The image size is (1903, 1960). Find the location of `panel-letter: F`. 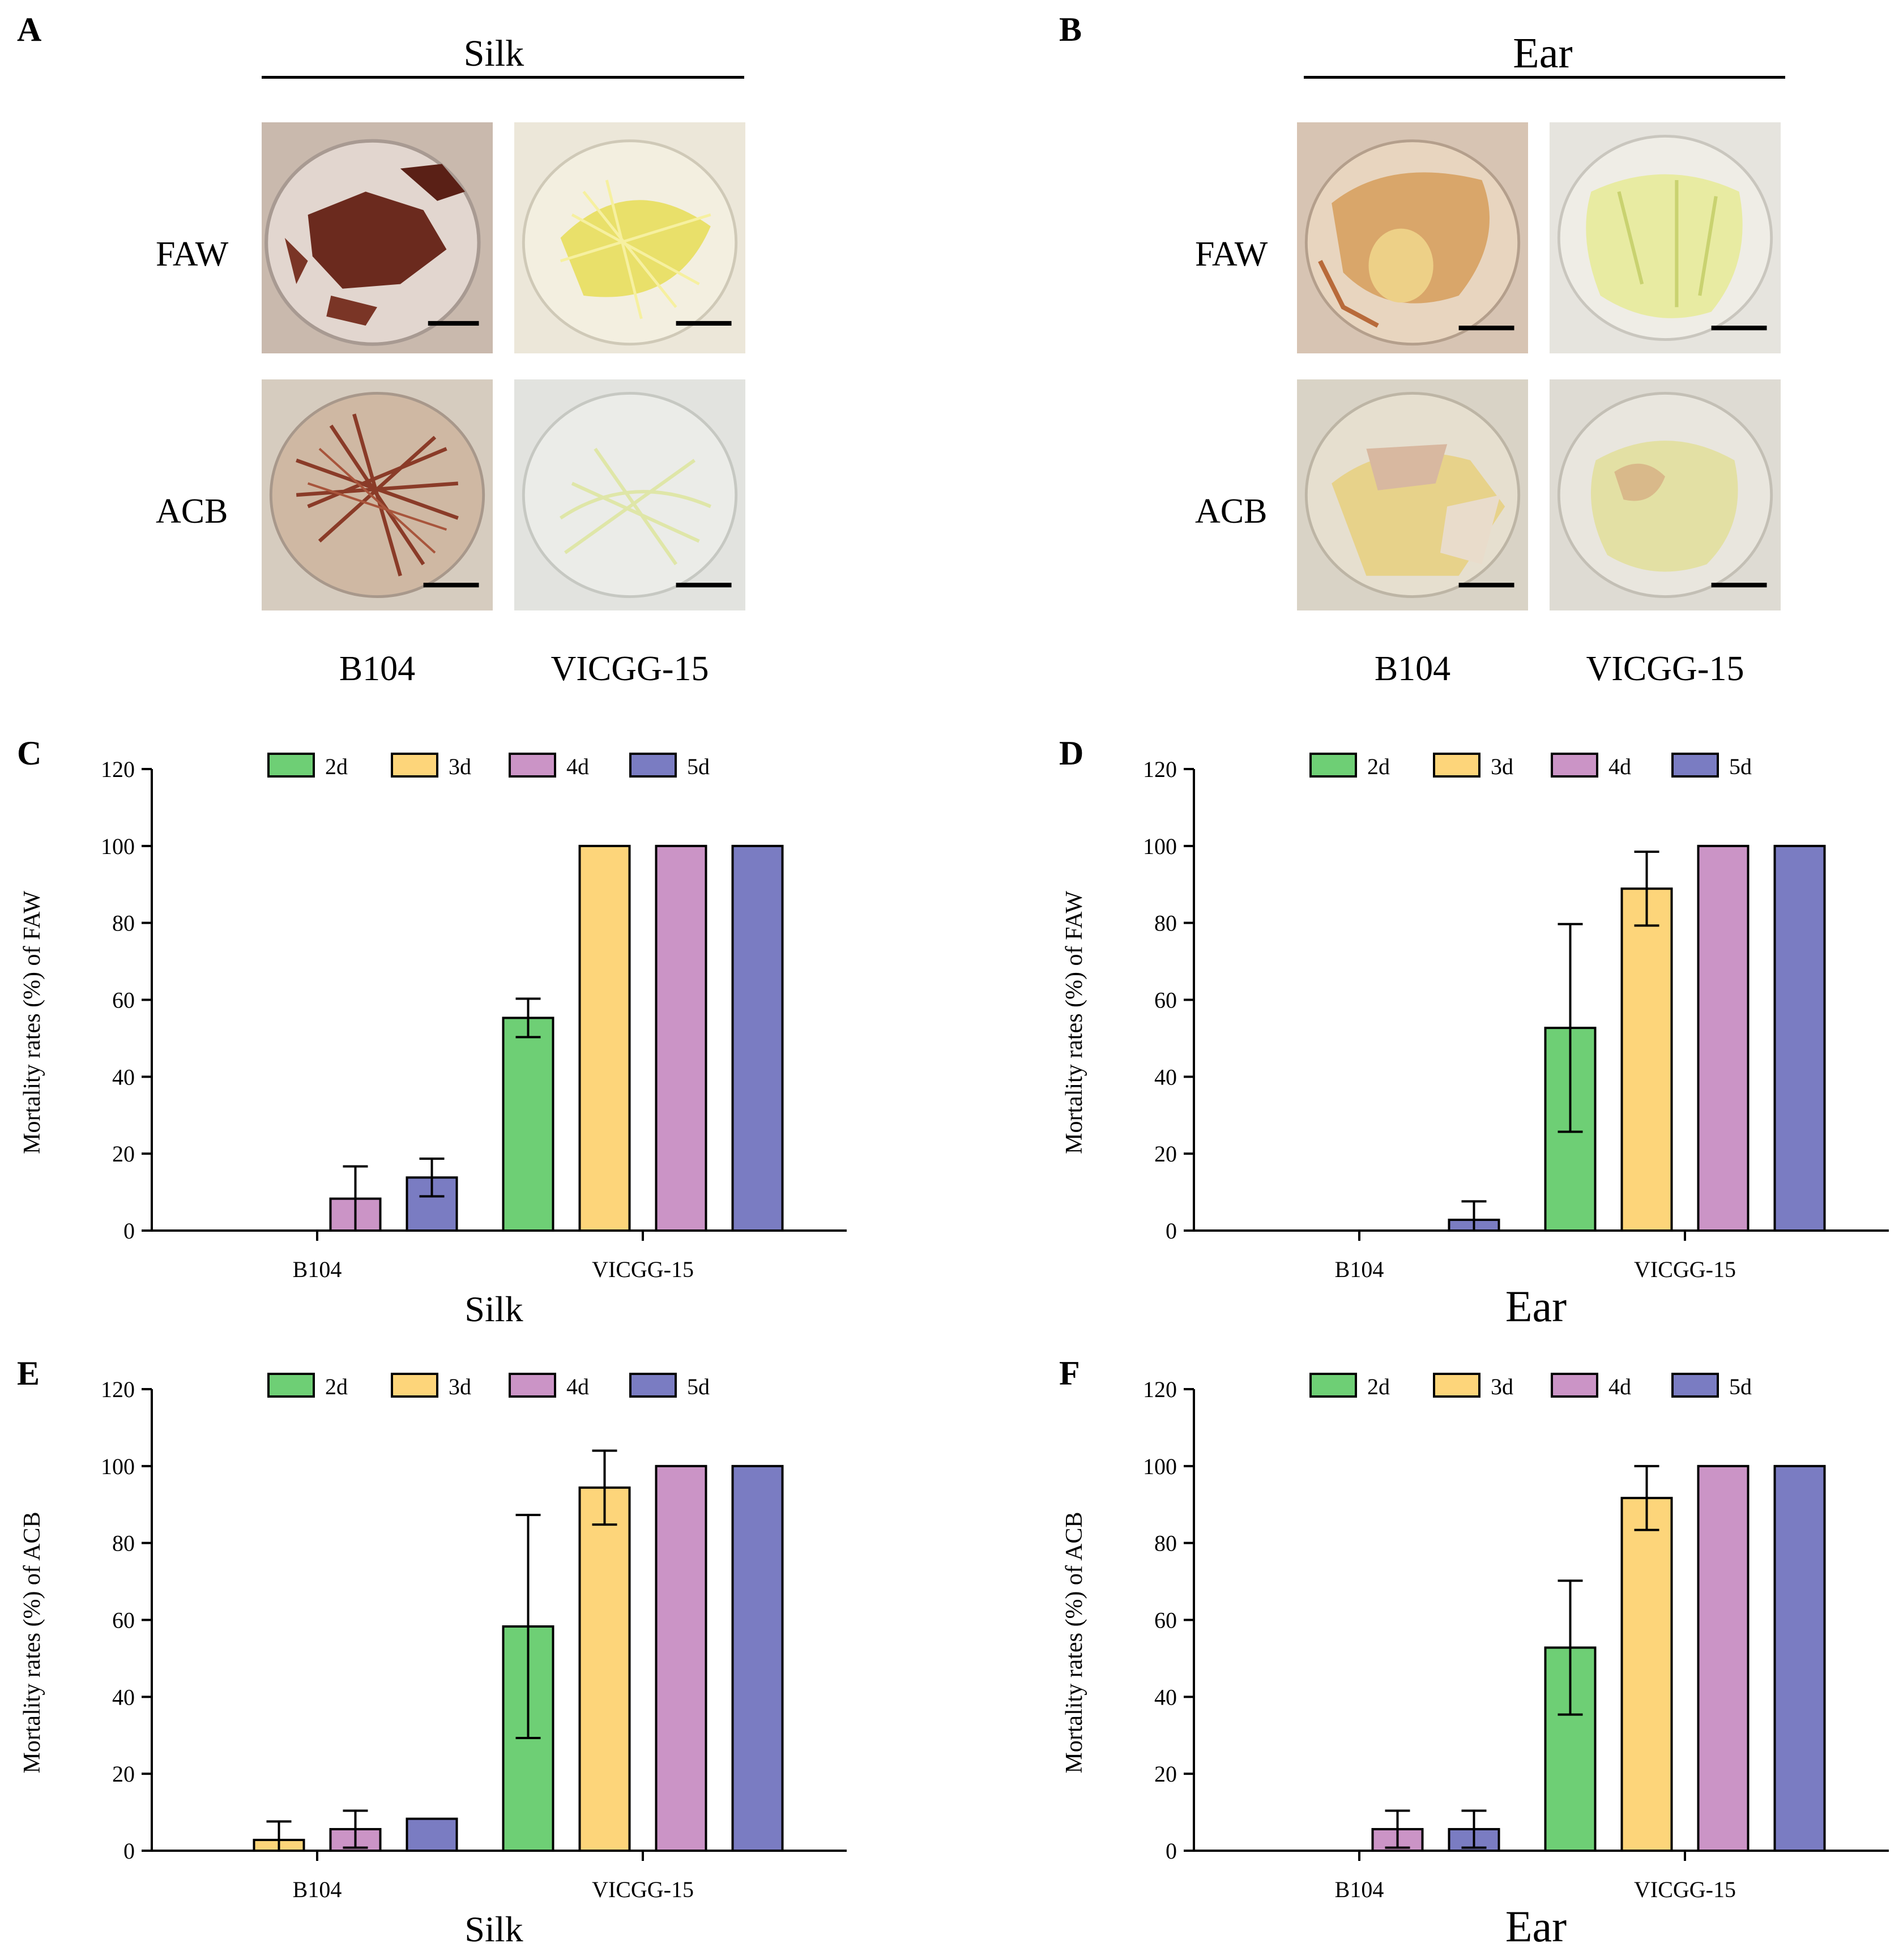

panel-letter: F is located at coordinates (1069, 1373).